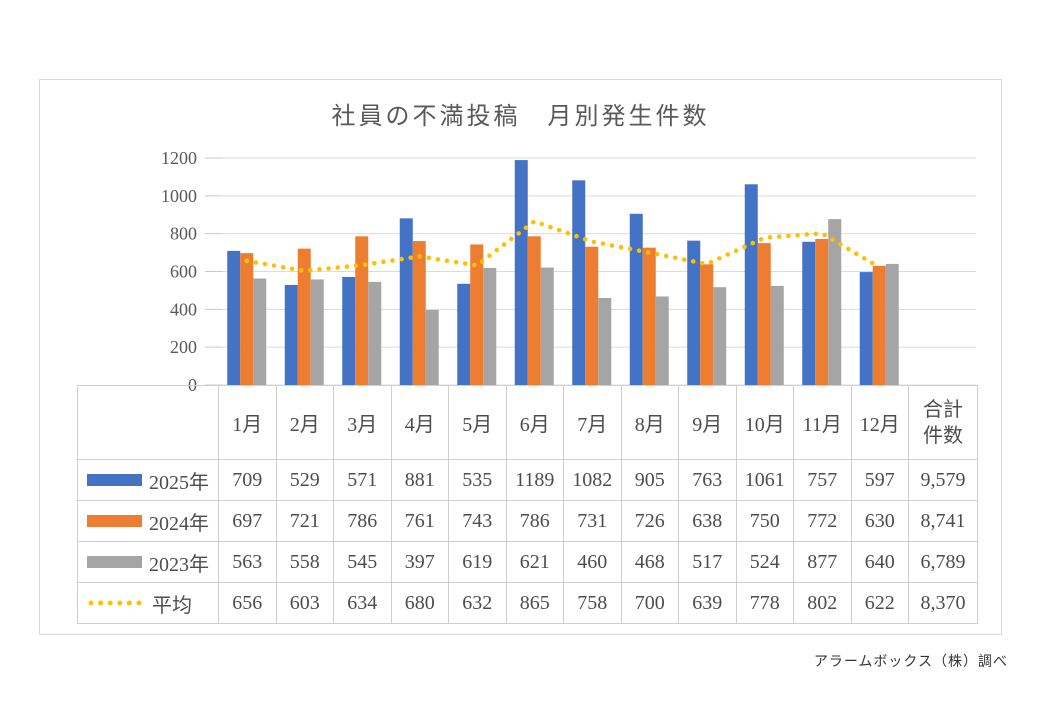  I want to click on corner-cell, so click(148, 422).